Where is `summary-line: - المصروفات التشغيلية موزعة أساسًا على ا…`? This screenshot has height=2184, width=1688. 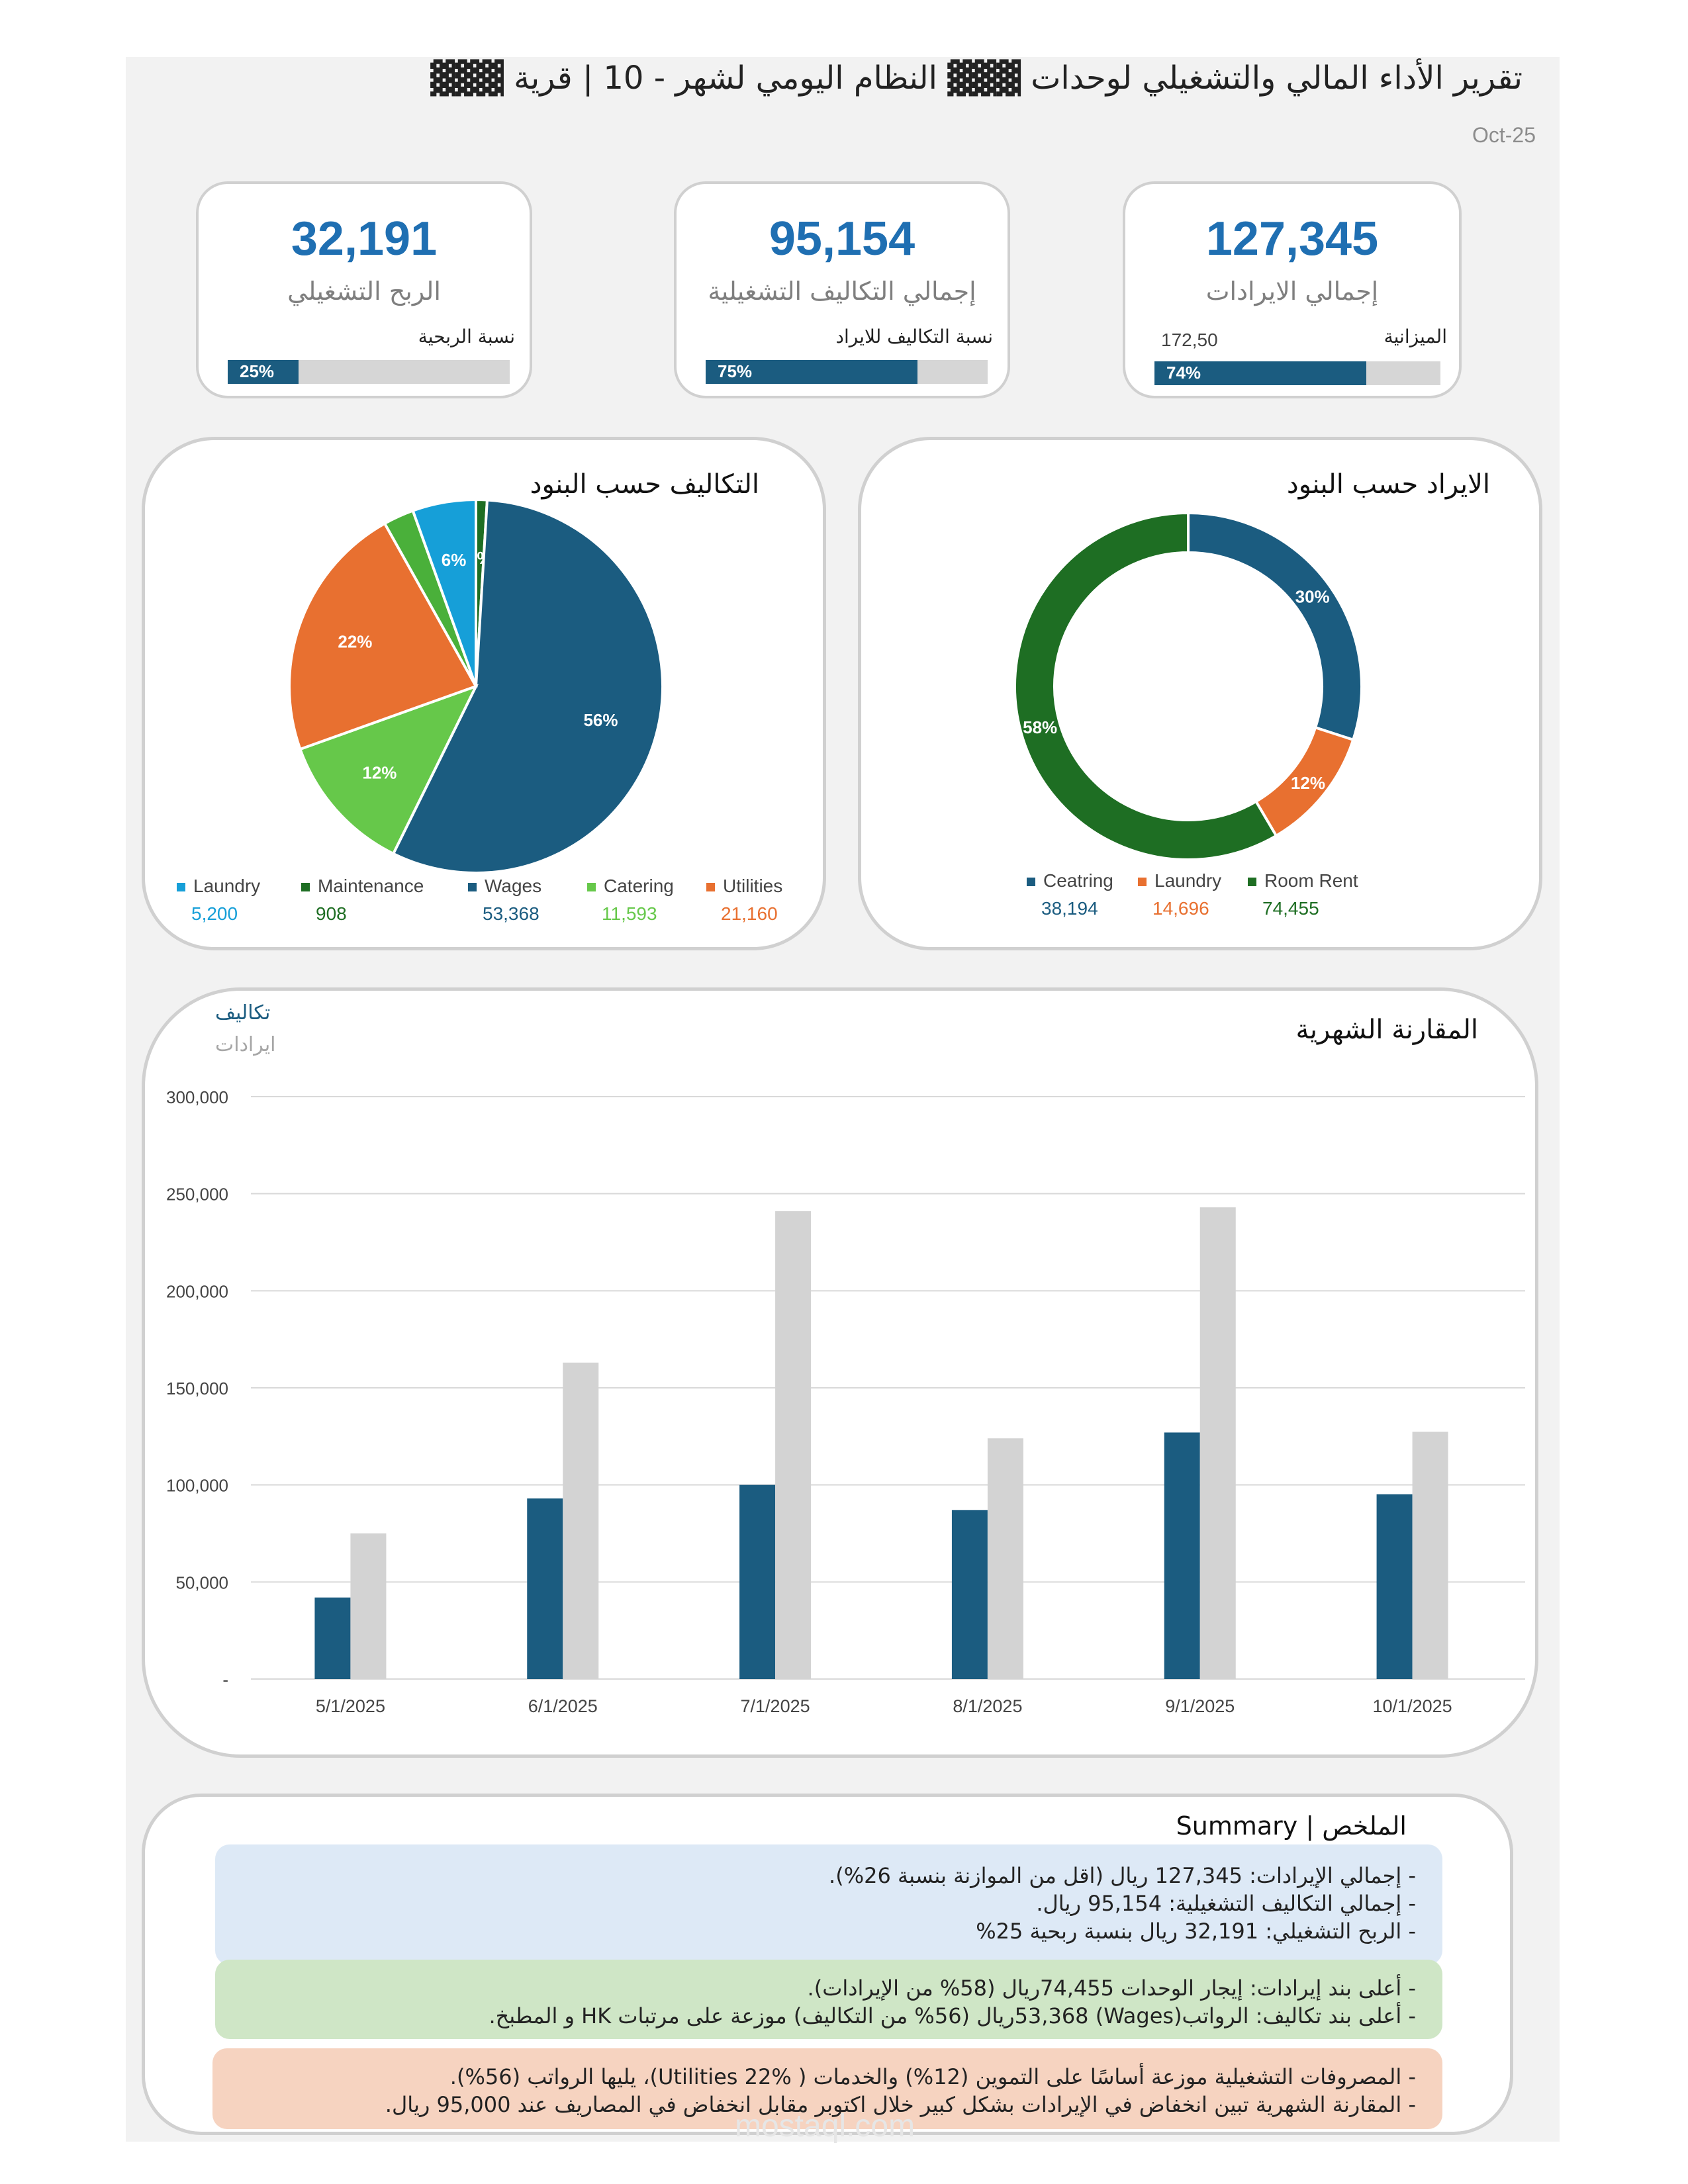 summary-line: - المصروفات التشغيلية موزعة أساسًا على ا… is located at coordinates (932, 2076).